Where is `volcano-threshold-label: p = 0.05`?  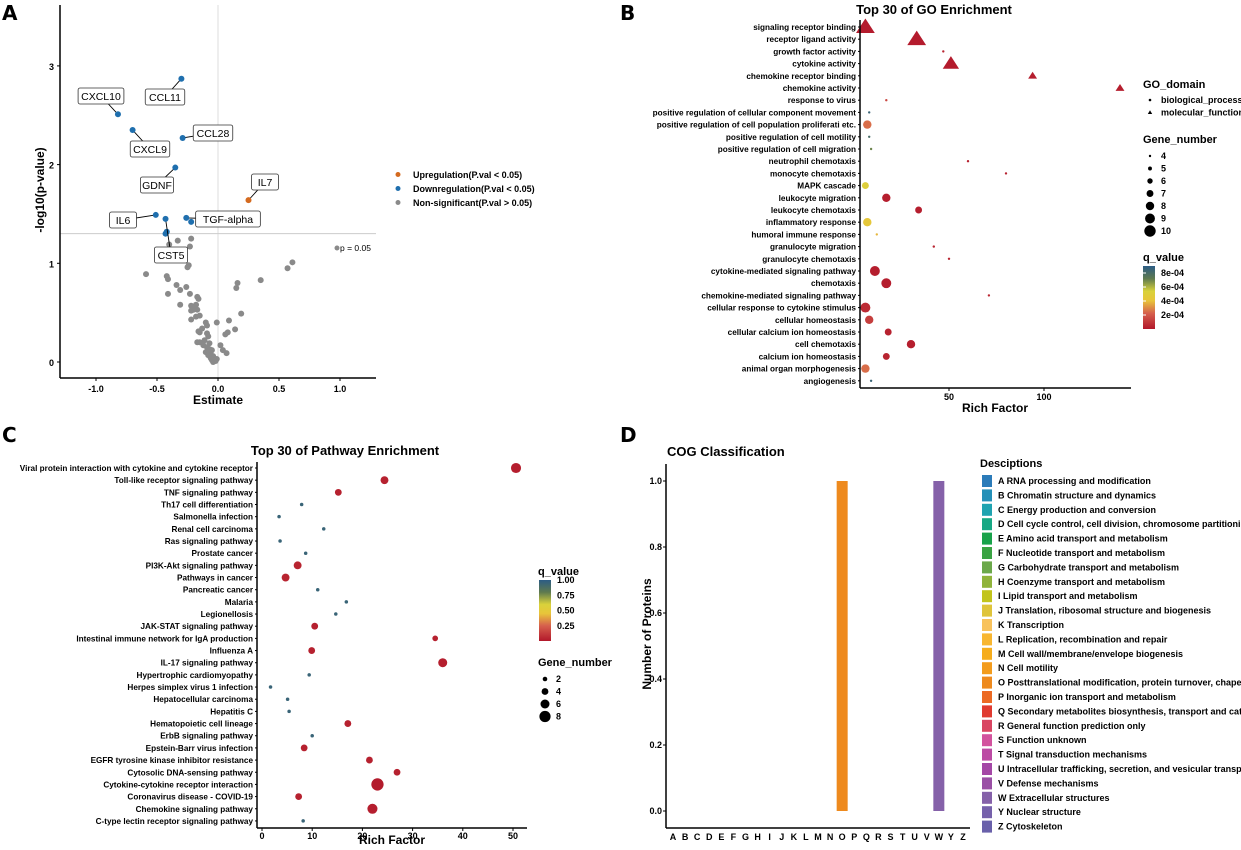
volcano-threshold-label: p = 0.05 is located at coordinates (355, 248).